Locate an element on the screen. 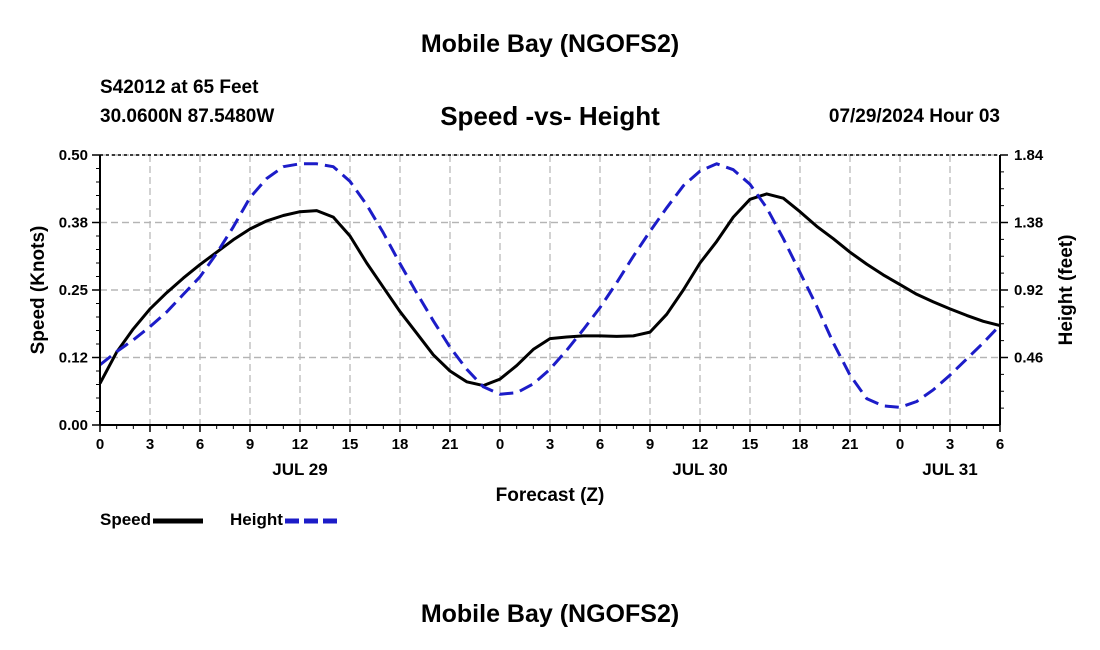 This screenshot has height=650, width=1100. legend-height-swatch is located at coordinates (310, 521).